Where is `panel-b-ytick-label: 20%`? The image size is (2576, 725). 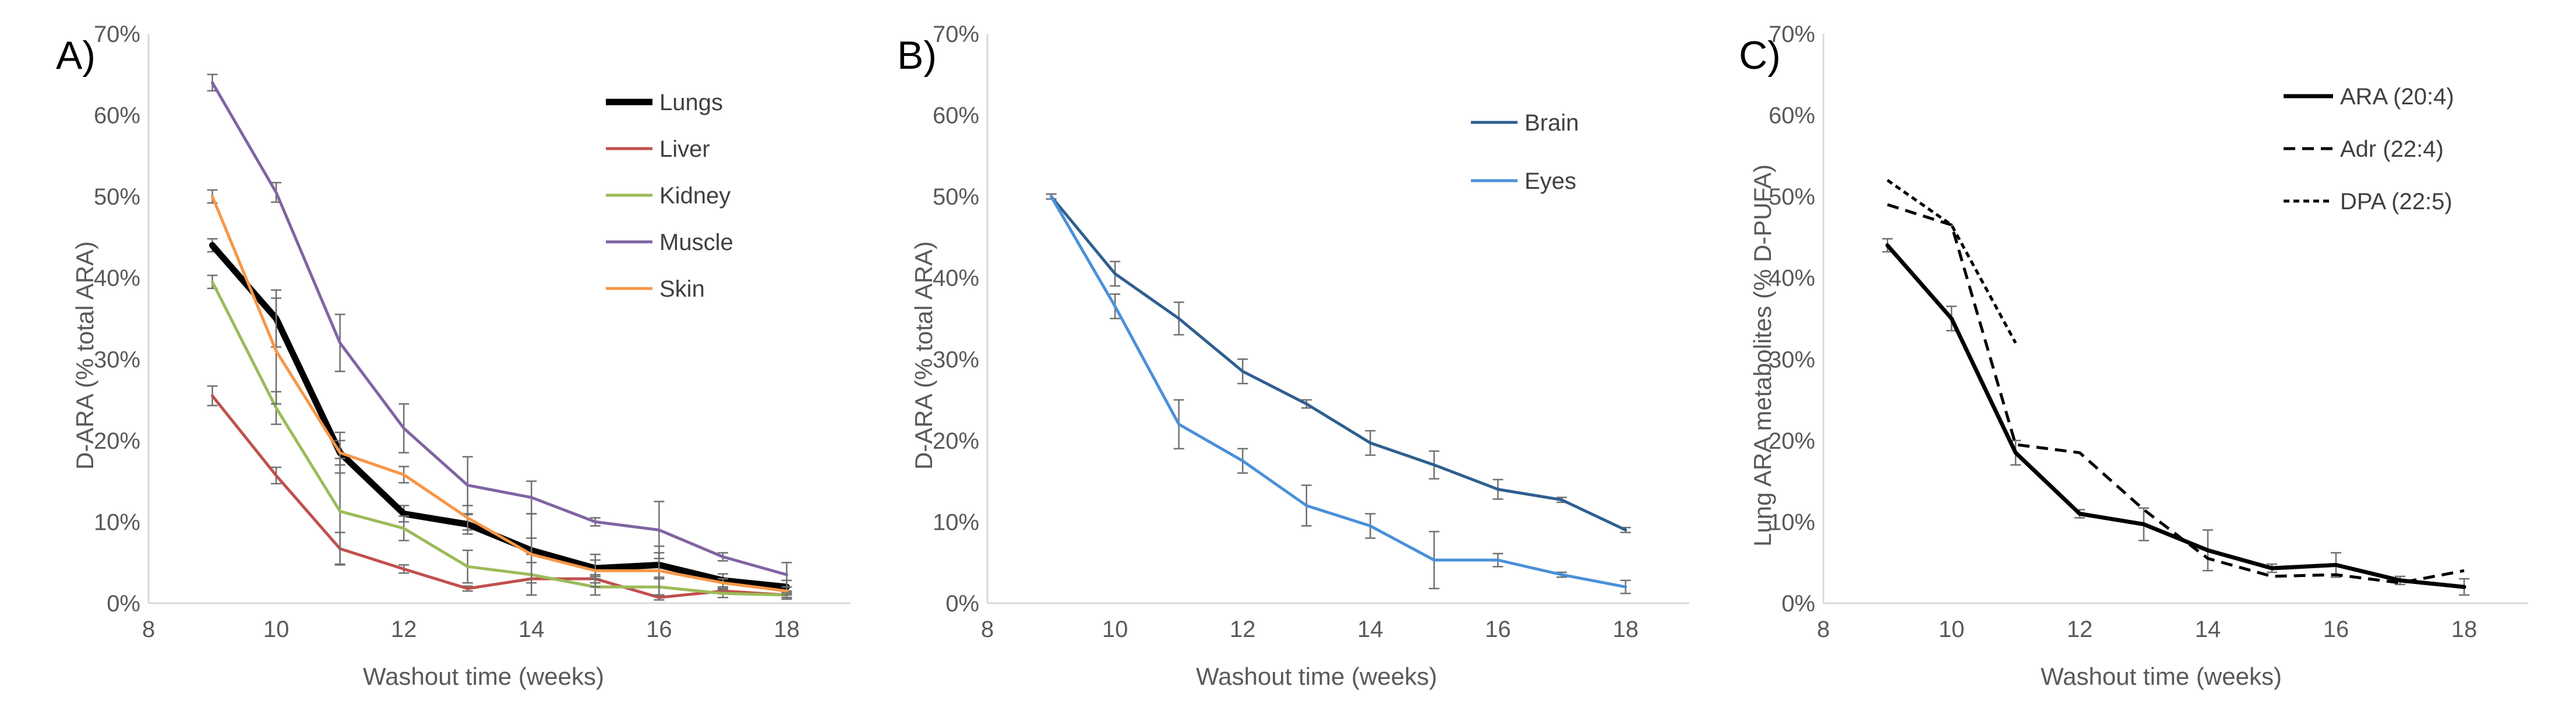 panel-b-ytick-label: 20% is located at coordinates (956, 441).